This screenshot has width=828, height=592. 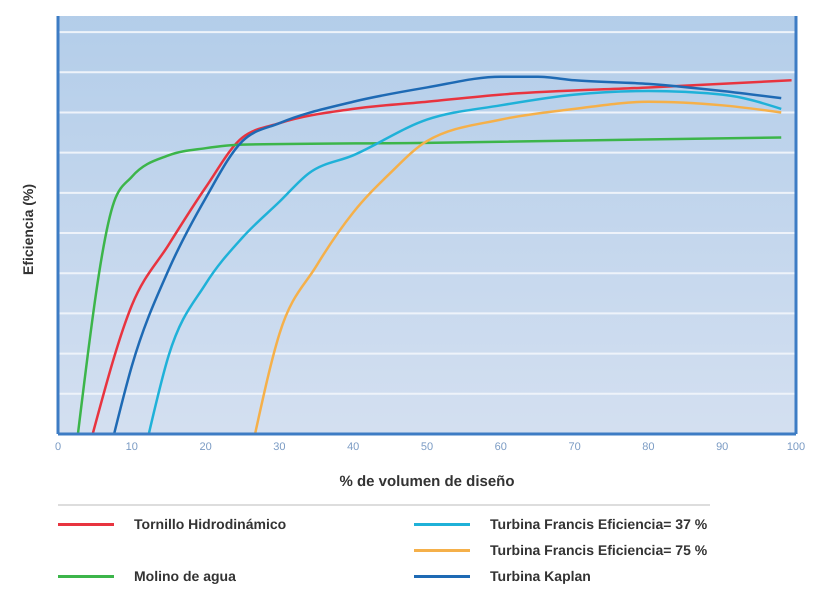 What do you see at coordinates (796, 446) in the screenshot?
I see `x-tick-label: 100` at bounding box center [796, 446].